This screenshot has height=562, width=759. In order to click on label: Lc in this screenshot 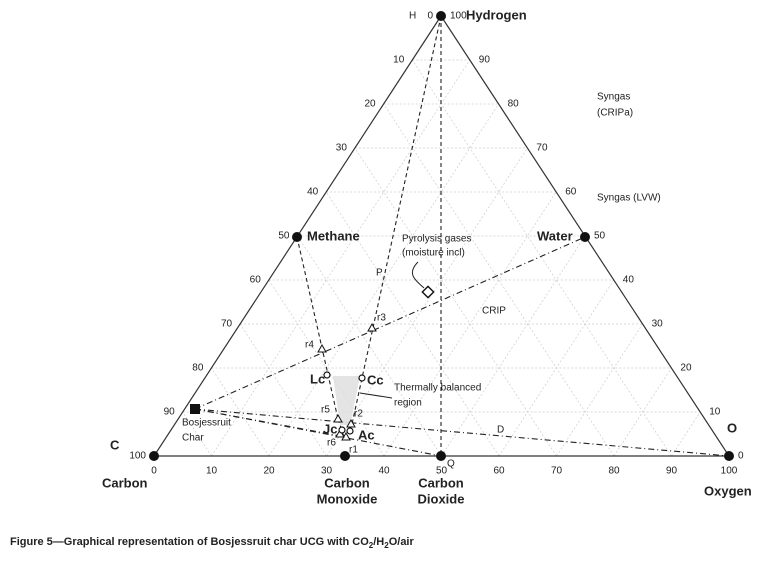, I will do `click(317, 378)`.